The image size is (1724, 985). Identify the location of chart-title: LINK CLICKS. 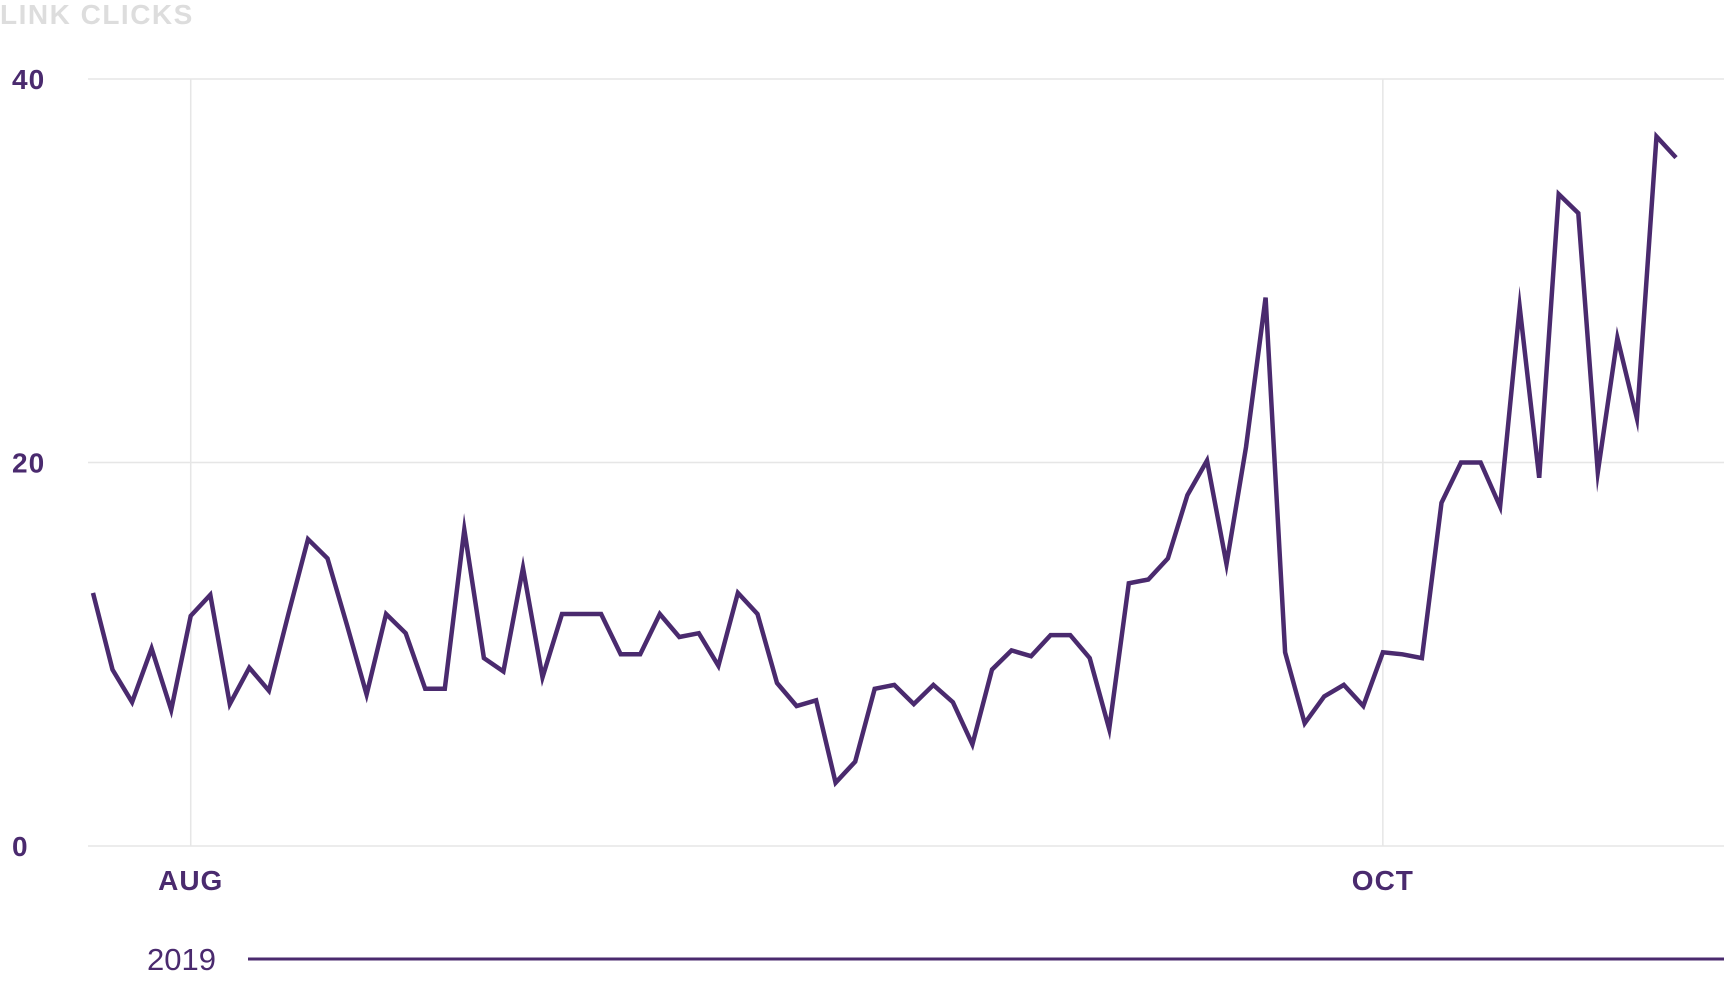
(97, 15).